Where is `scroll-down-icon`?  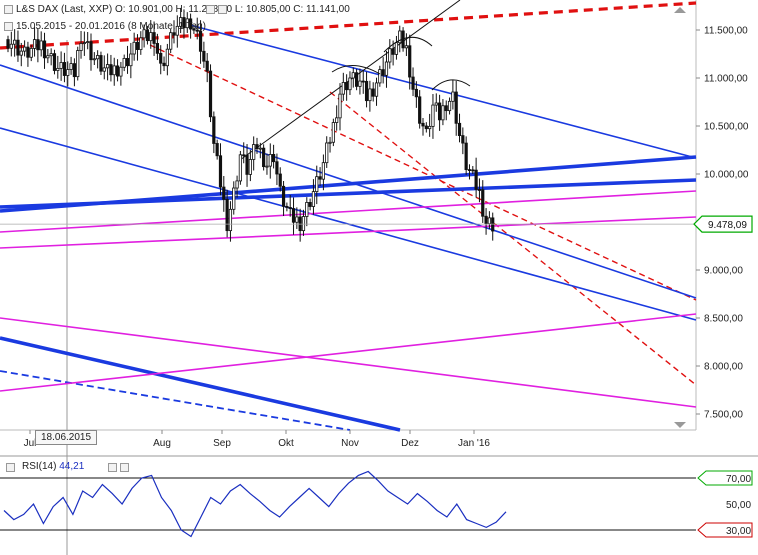 scroll-down-icon is located at coordinates (680, 425).